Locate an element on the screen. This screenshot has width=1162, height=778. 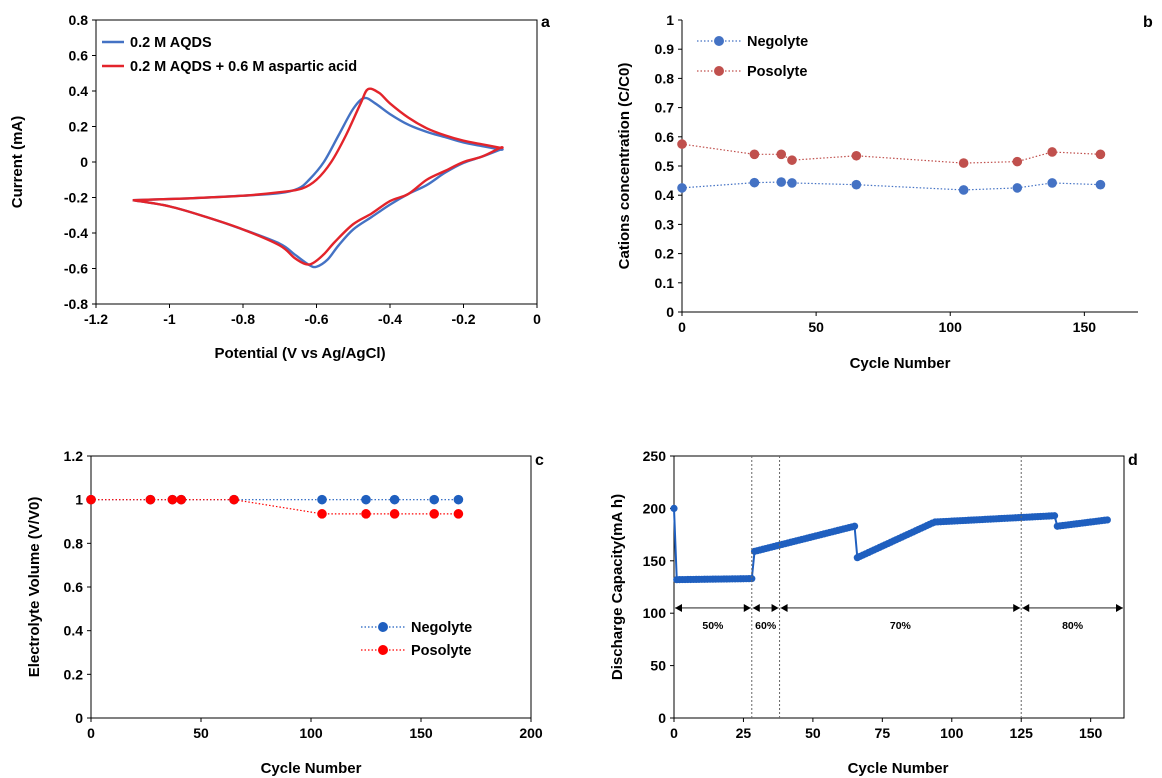
panel-a-ylabel: Current (mA) is located at coordinates (17, 162).